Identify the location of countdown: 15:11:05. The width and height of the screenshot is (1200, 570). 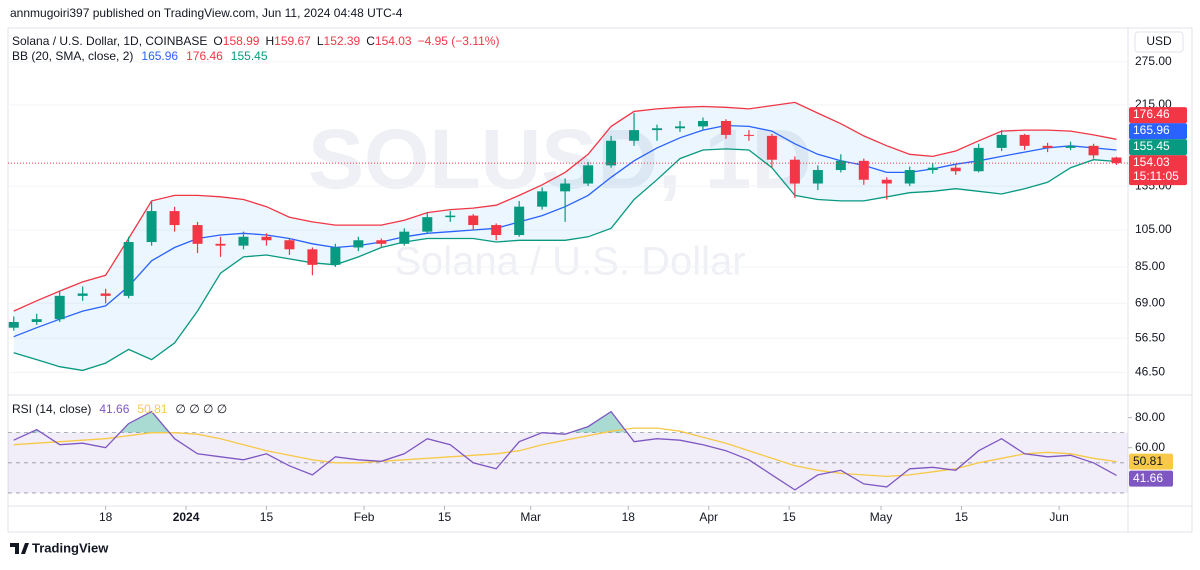
(1156, 176).